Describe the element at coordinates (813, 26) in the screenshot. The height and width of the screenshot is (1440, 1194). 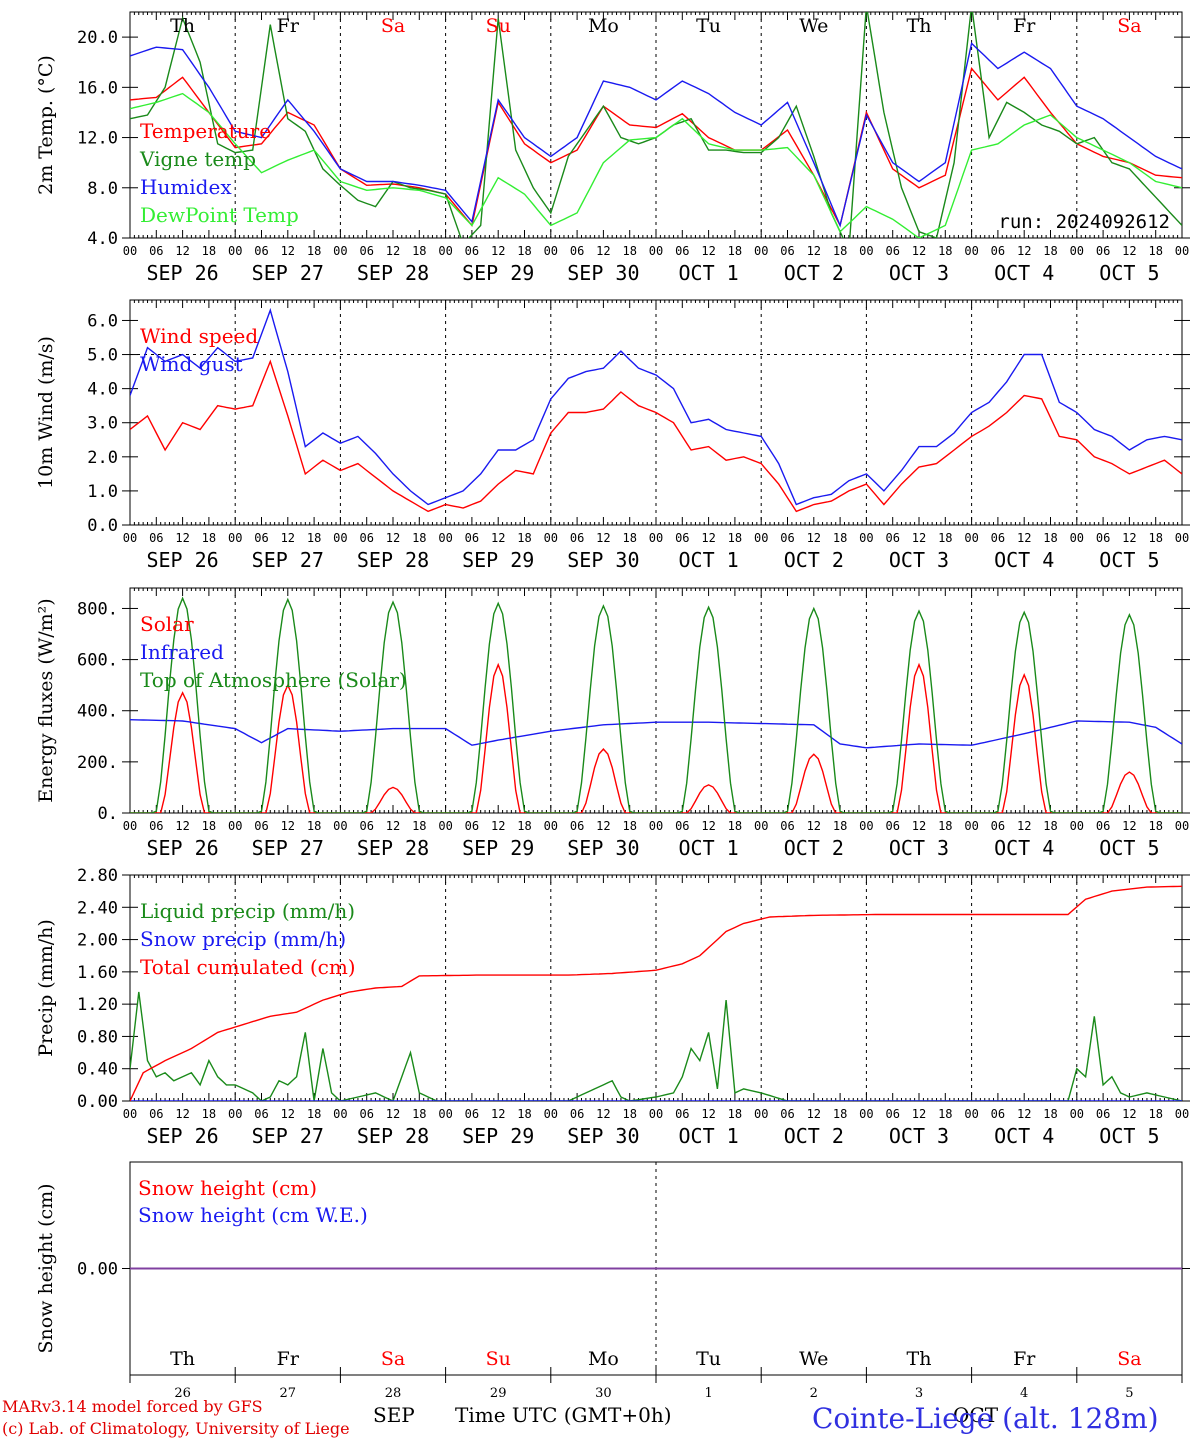
I see `day-of-week-label: We` at that location.